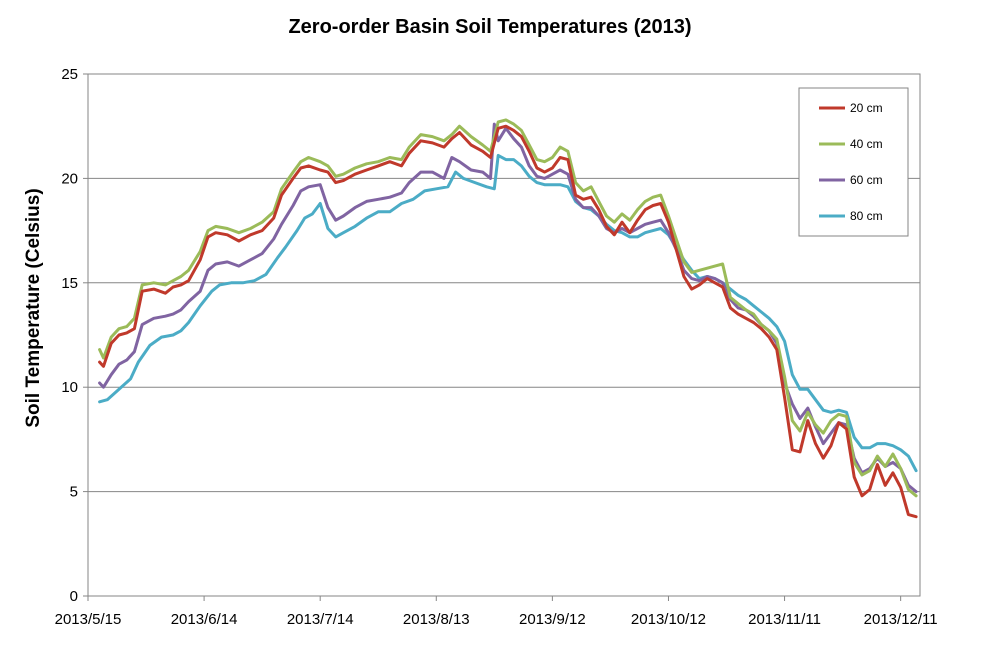  I want to click on x-tick-label: 2013/12/11, so click(901, 619).